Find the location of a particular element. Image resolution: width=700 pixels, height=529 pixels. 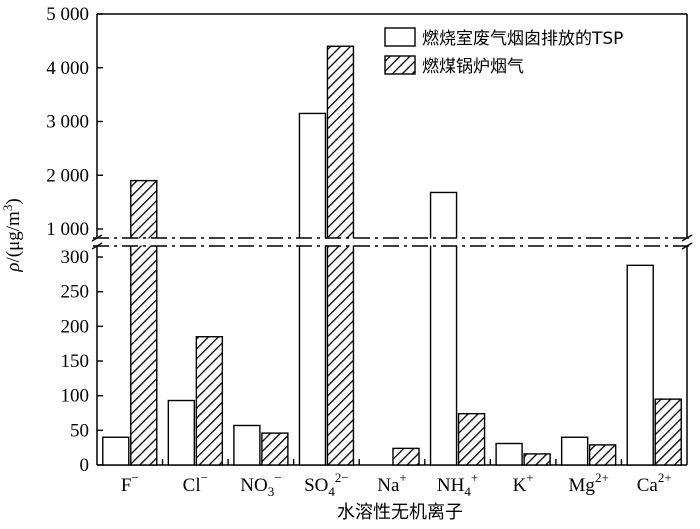

x-tick-label-6: K+ is located at coordinates (523, 483).